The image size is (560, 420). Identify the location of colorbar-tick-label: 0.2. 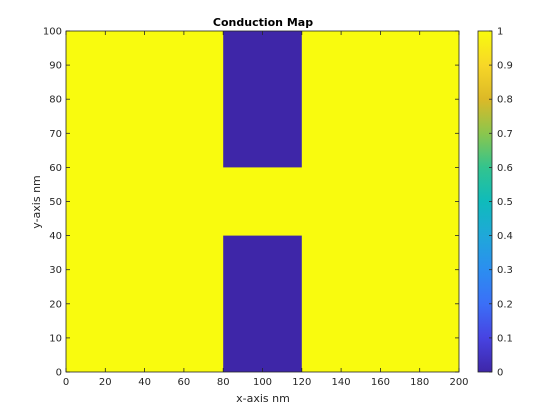
(505, 304).